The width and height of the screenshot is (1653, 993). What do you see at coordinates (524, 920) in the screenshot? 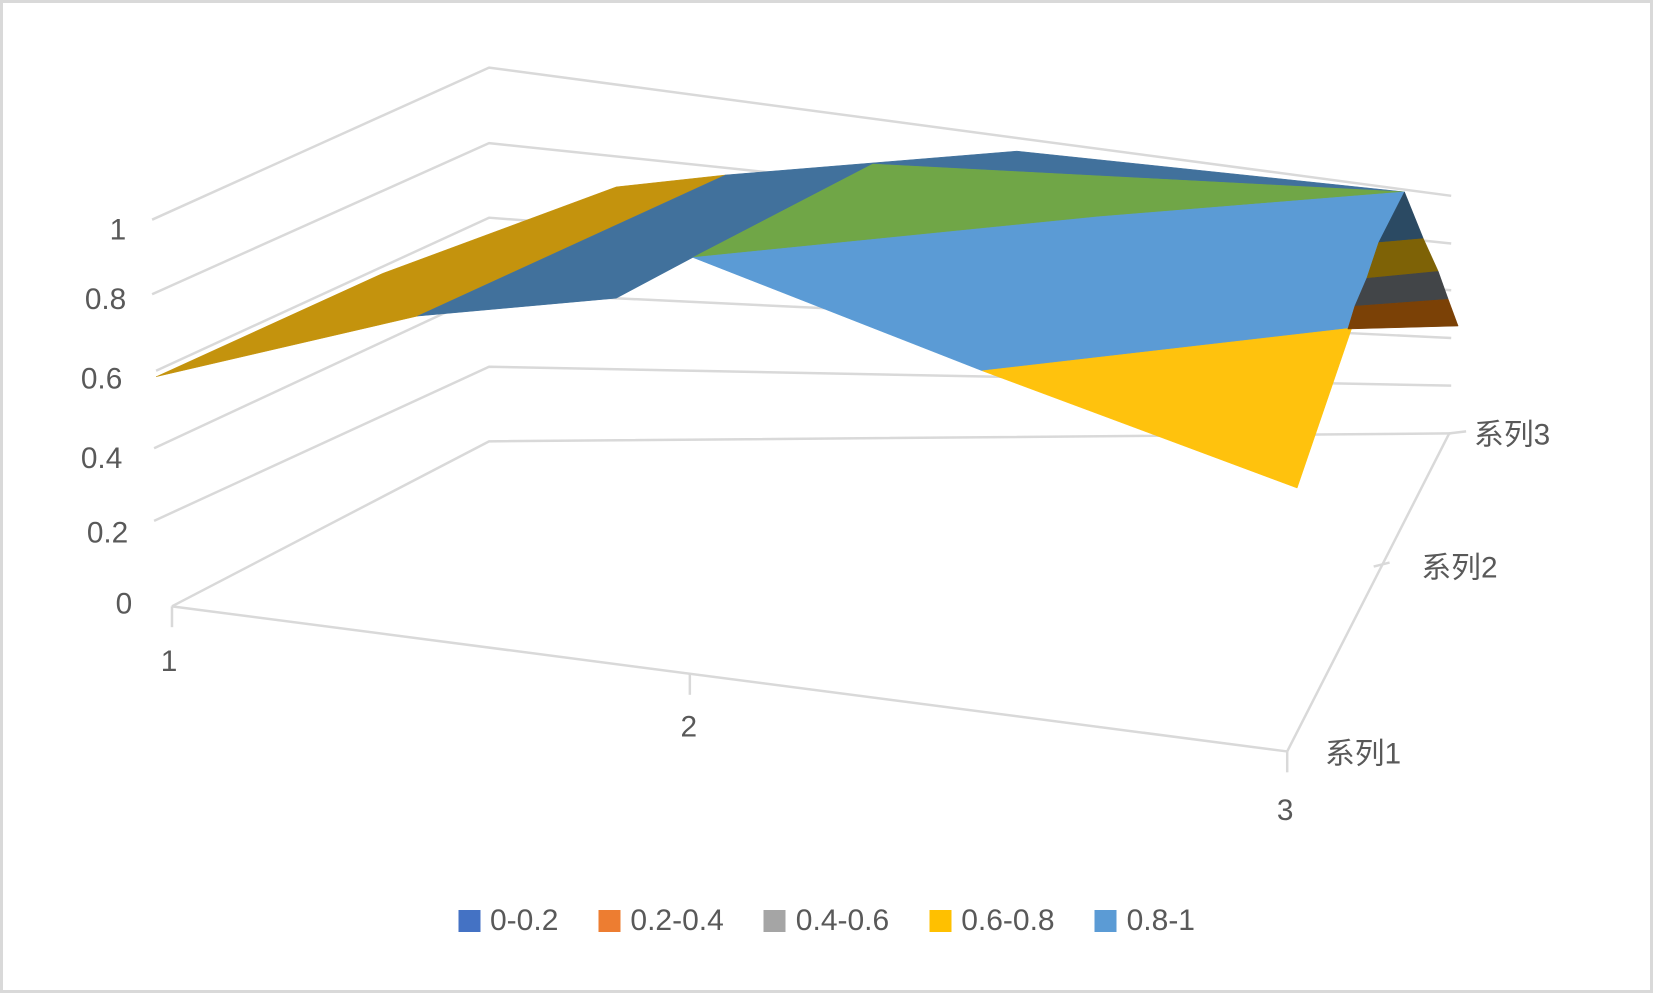
I see `legend-label: 0-0.2` at bounding box center [524, 920].